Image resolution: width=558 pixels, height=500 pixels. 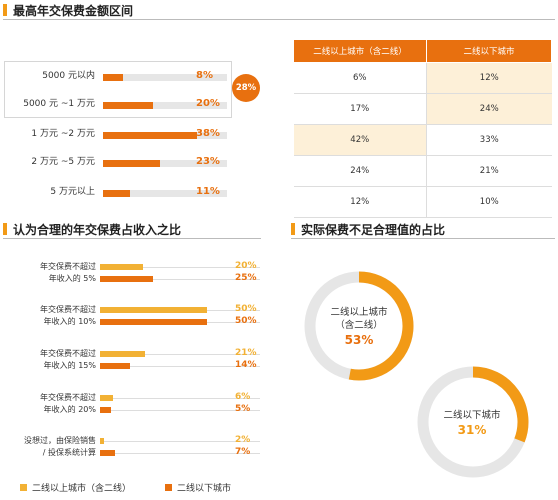 I want to click on bar-value-label: 8%, so click(x=204, y=75).